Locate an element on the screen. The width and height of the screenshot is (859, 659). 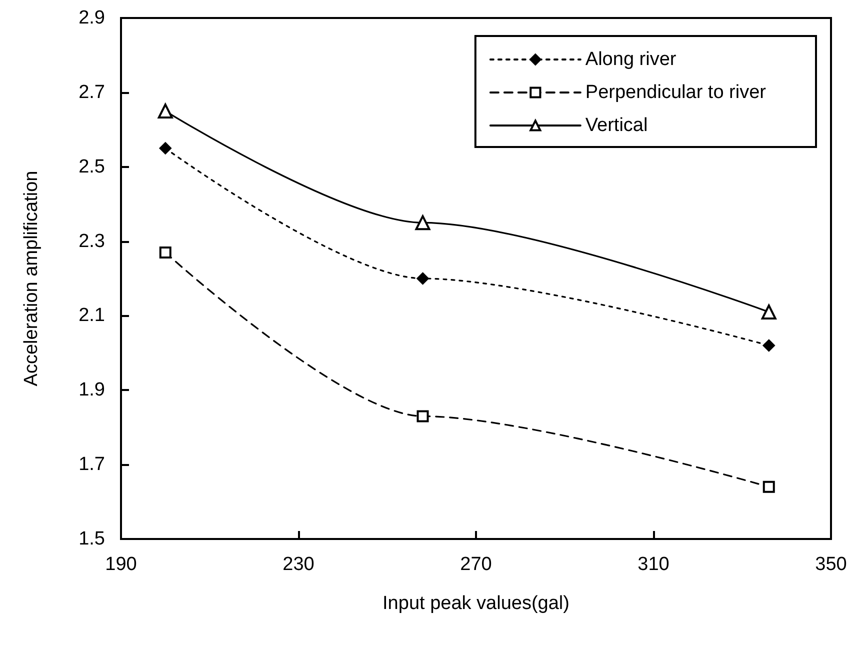
y-axis-title: Acceleration amplification is located at coordinates (31, 278).